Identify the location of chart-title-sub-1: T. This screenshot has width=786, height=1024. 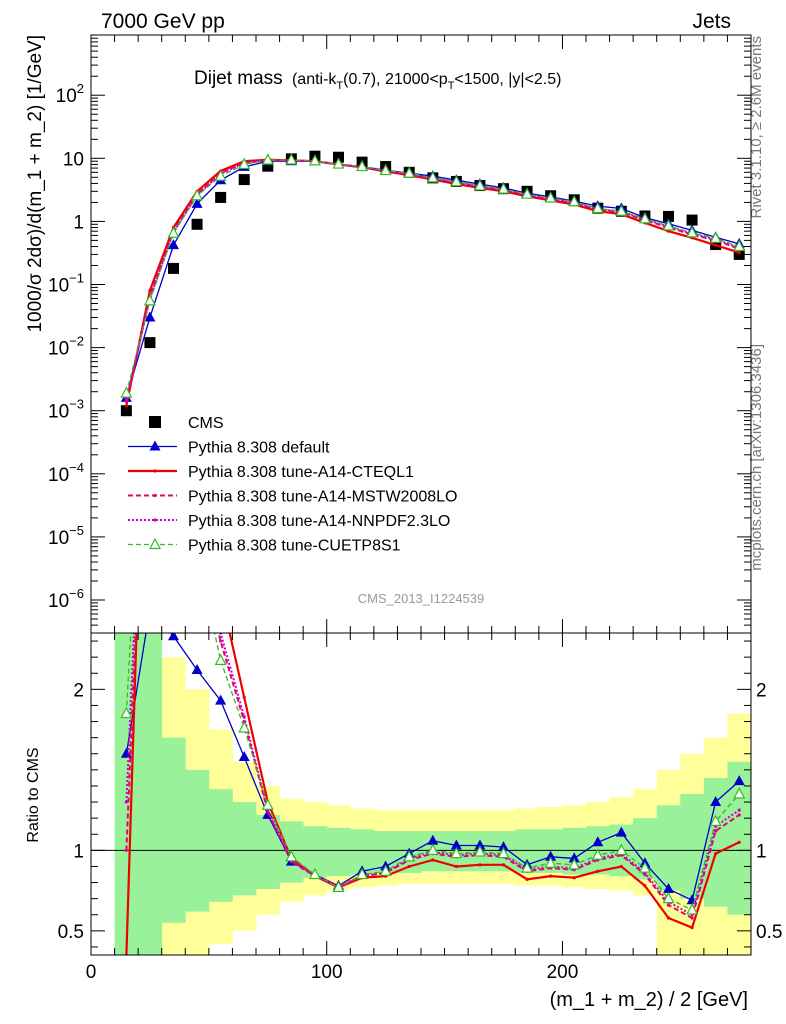
(339, 86).